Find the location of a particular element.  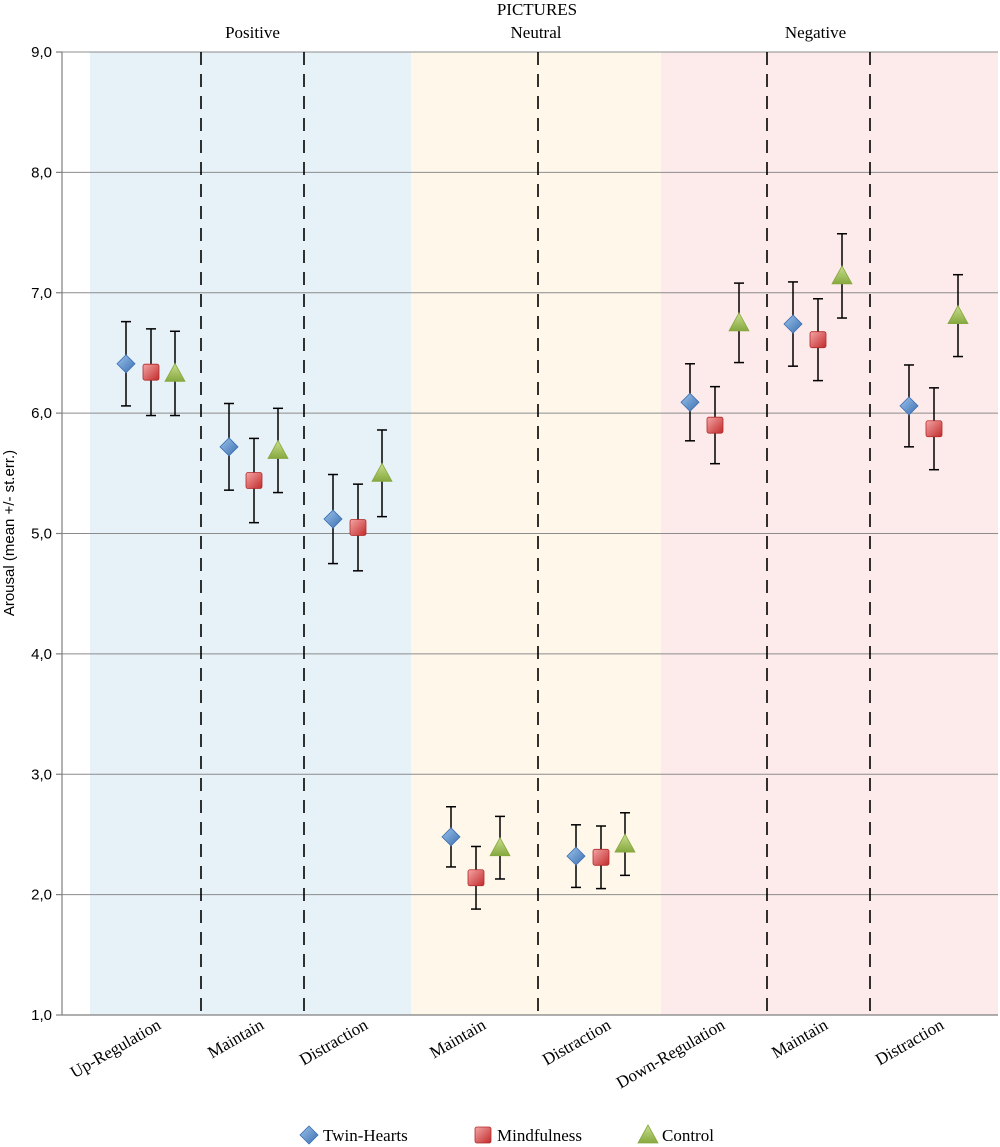

legend-item-mindfulness: Mindfulness is located at coordinates (528, 1135).